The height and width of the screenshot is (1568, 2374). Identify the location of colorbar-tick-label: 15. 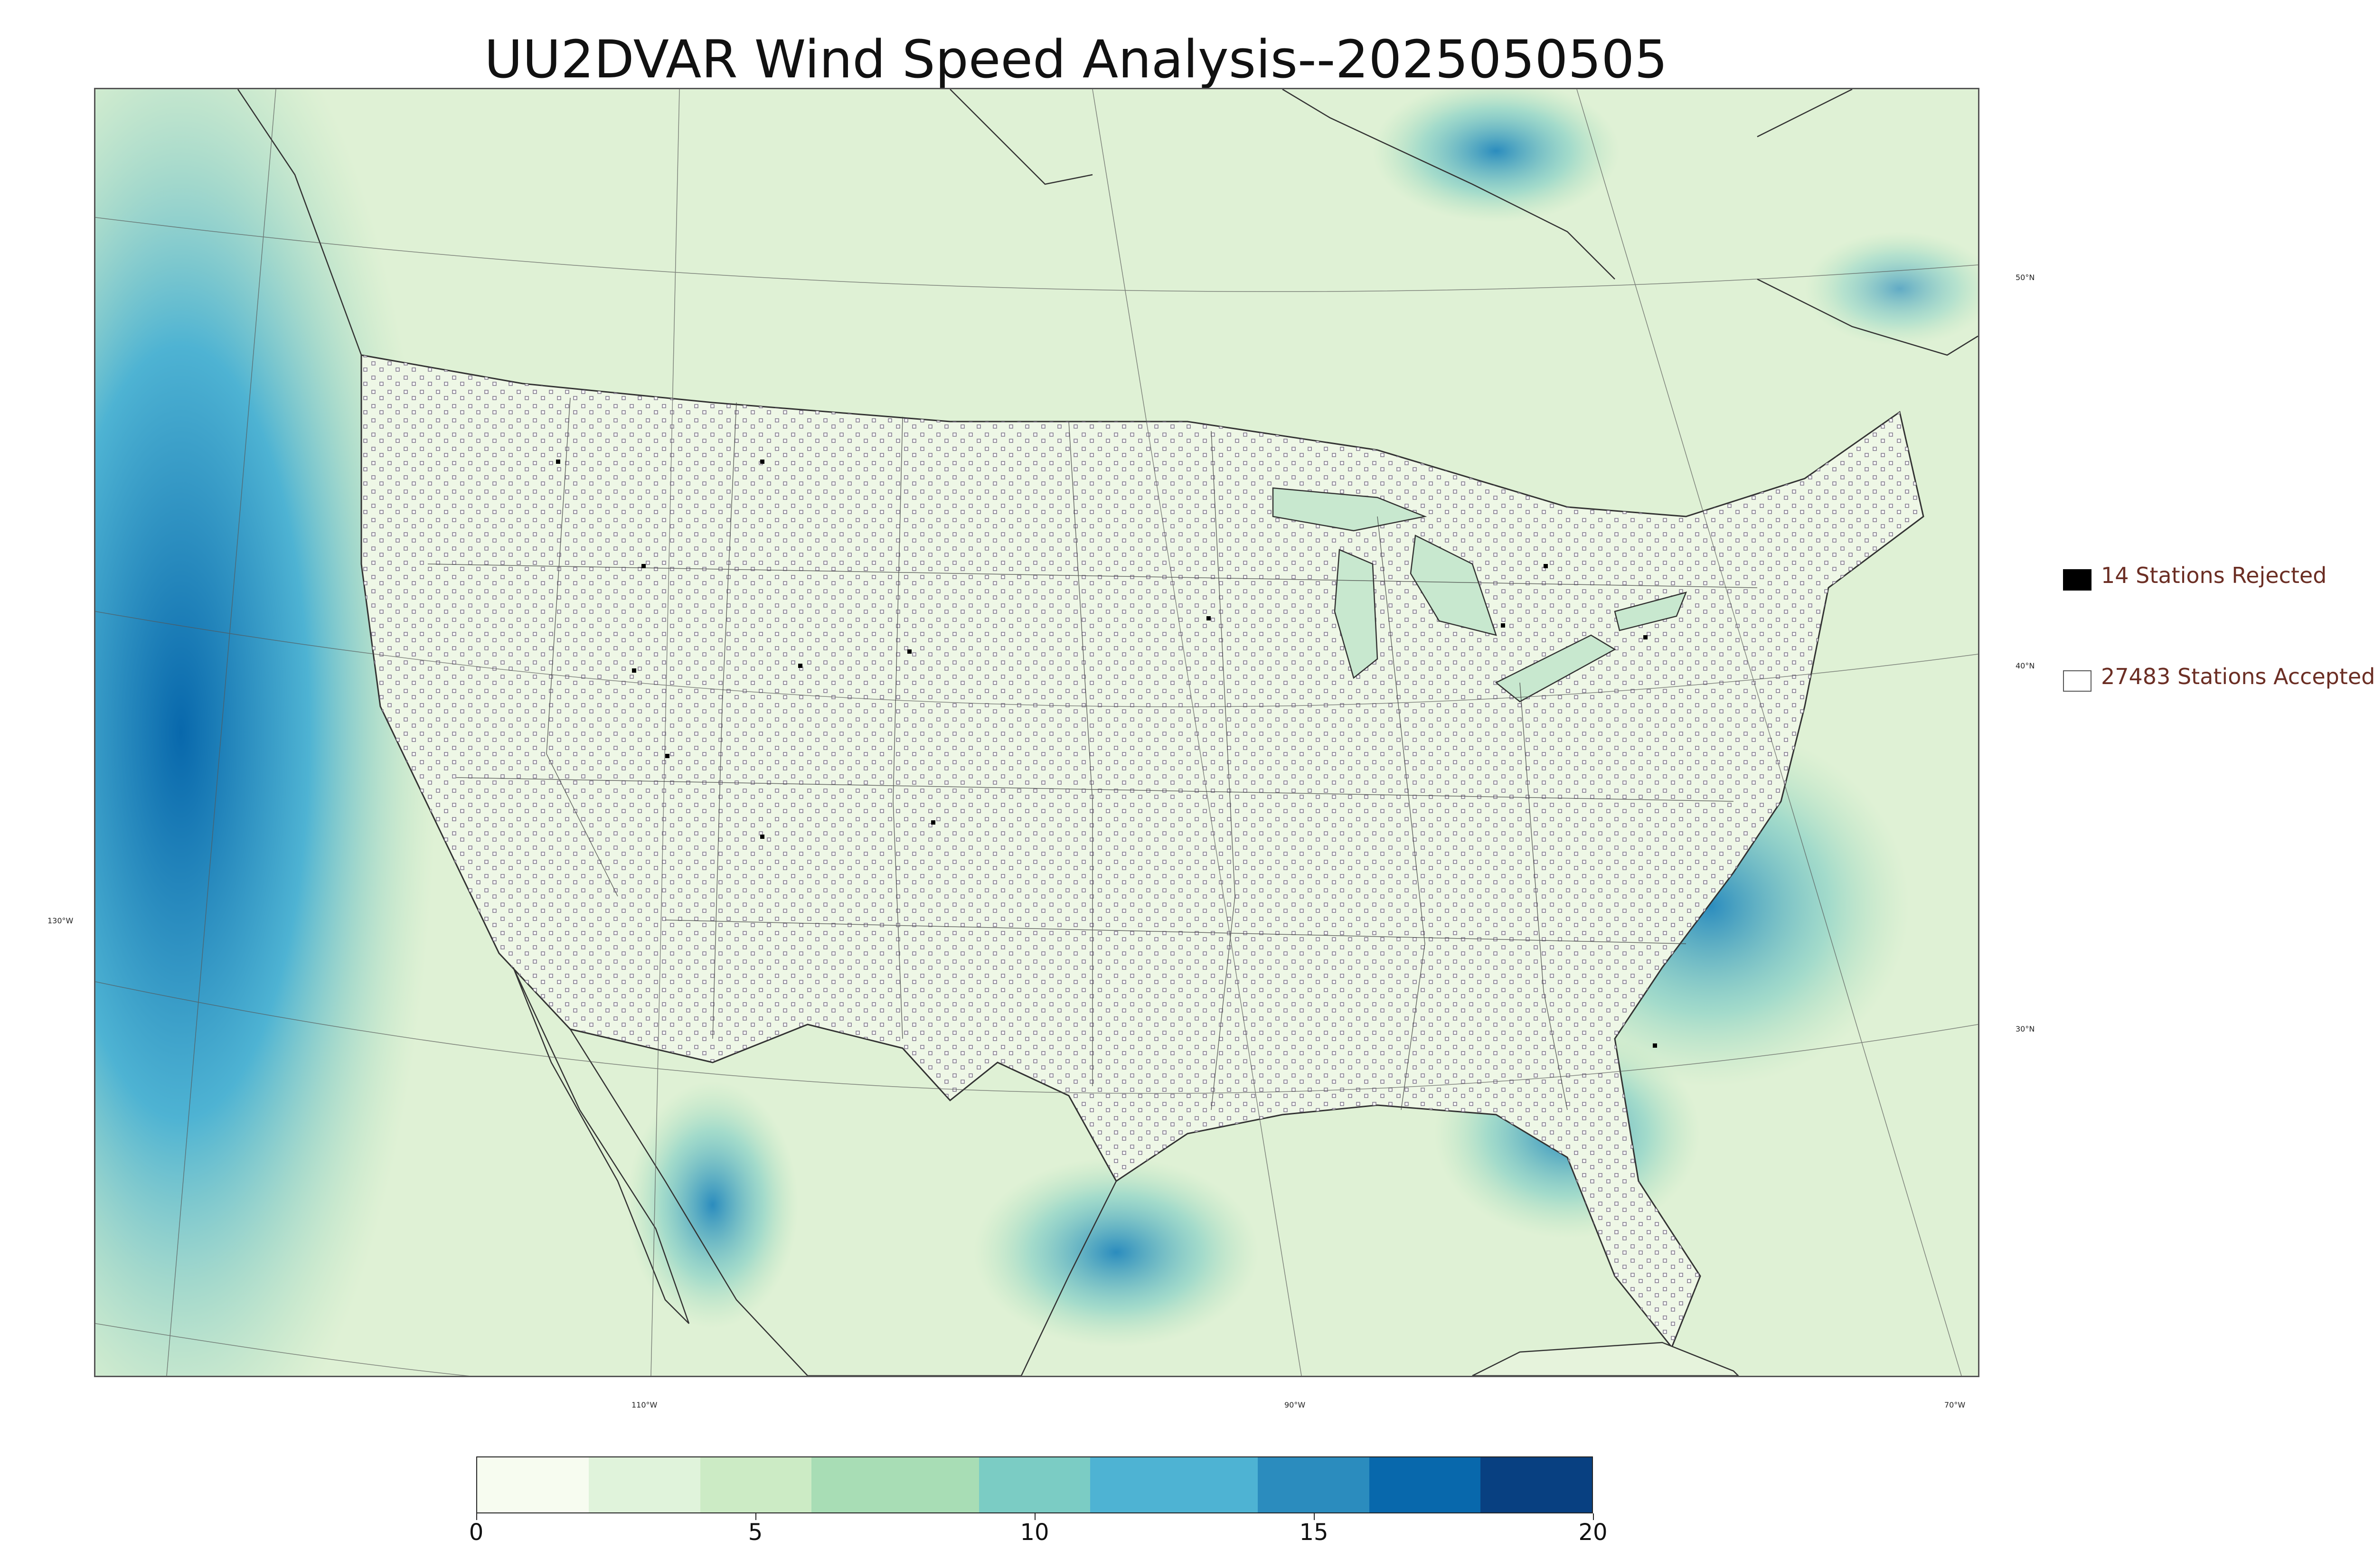
(1313, 1533).